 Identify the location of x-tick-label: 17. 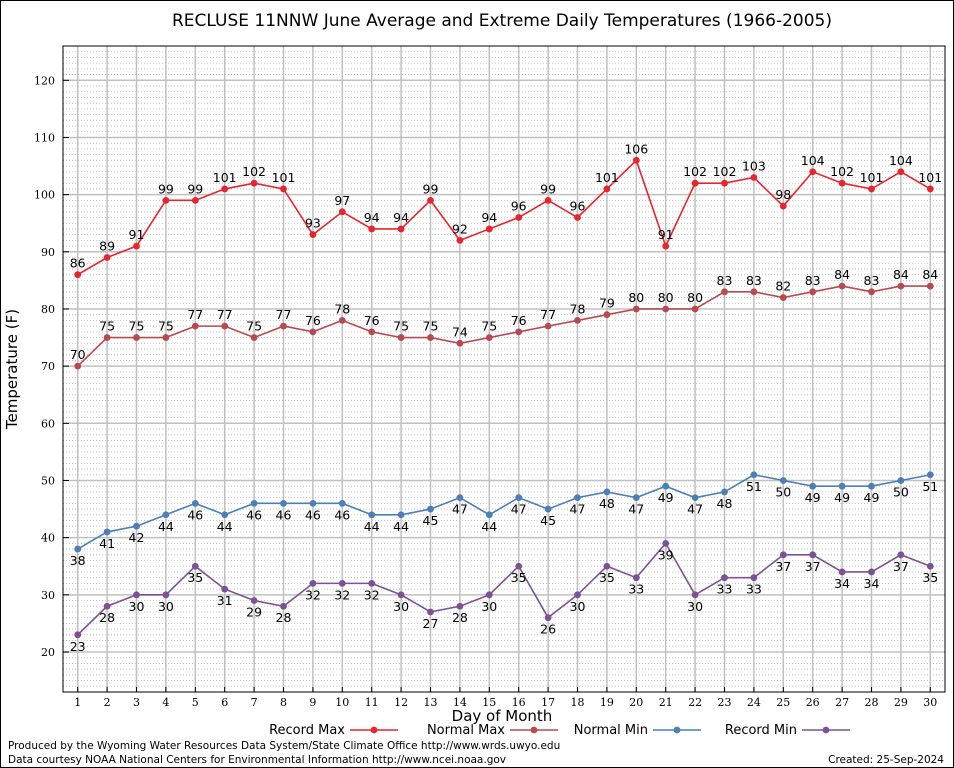
(548, 702).